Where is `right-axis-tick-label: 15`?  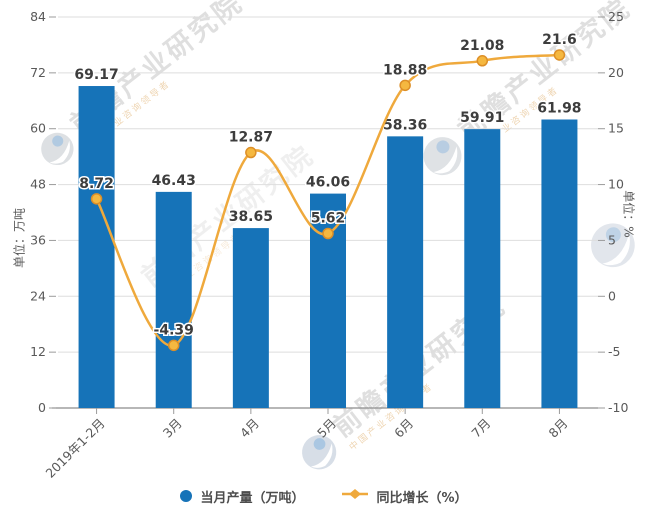
right-axis-tick-label: 15 is located at coordinates (616, 128).